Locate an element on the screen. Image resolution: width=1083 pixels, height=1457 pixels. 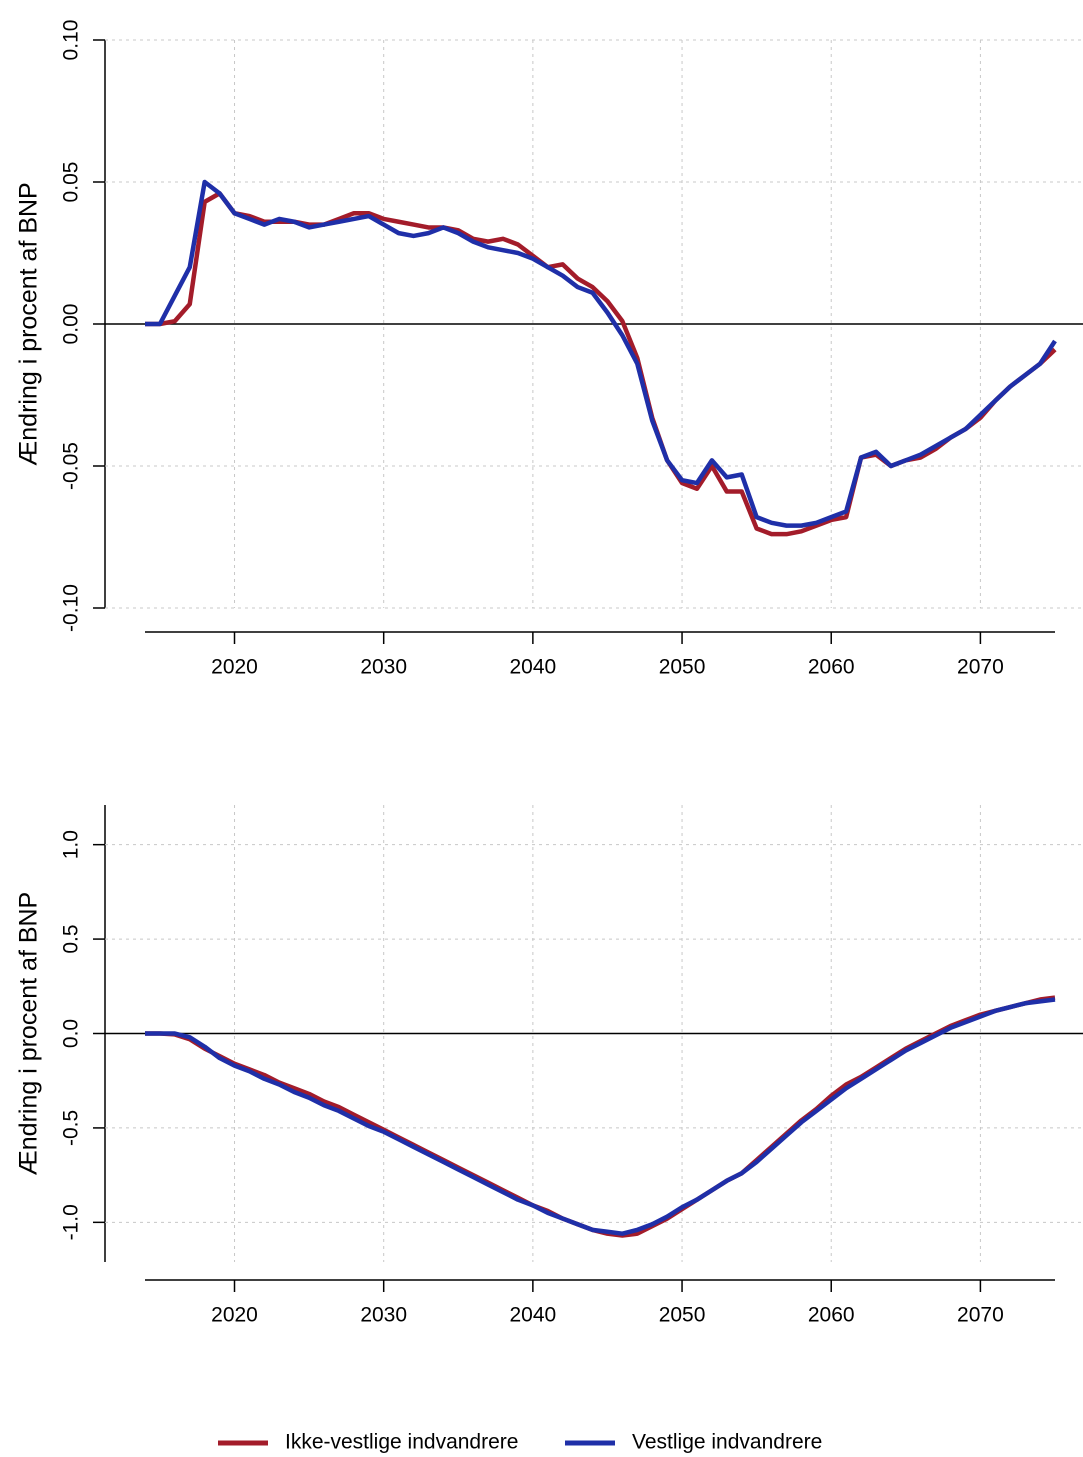
y-tick-label: -0.5 is located at coordinates (71, 1128).